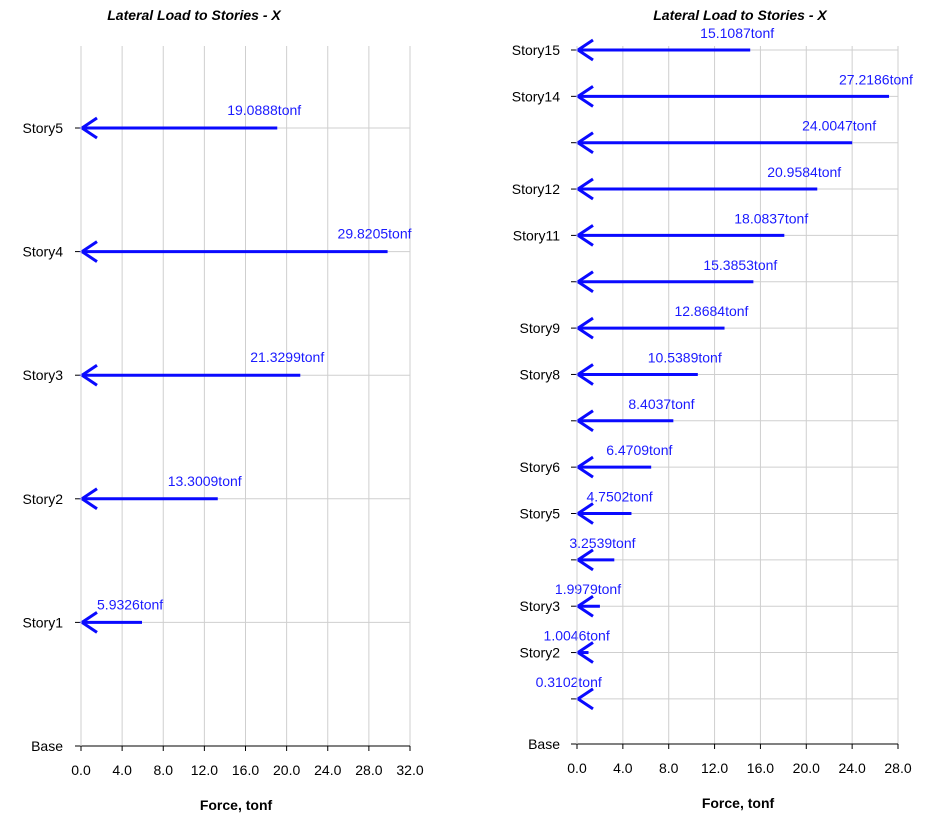 Image resolution: width=941 pixels, height=821 pixels. I want to click on left-x-tick-label: 0.0, so click(81, 770).